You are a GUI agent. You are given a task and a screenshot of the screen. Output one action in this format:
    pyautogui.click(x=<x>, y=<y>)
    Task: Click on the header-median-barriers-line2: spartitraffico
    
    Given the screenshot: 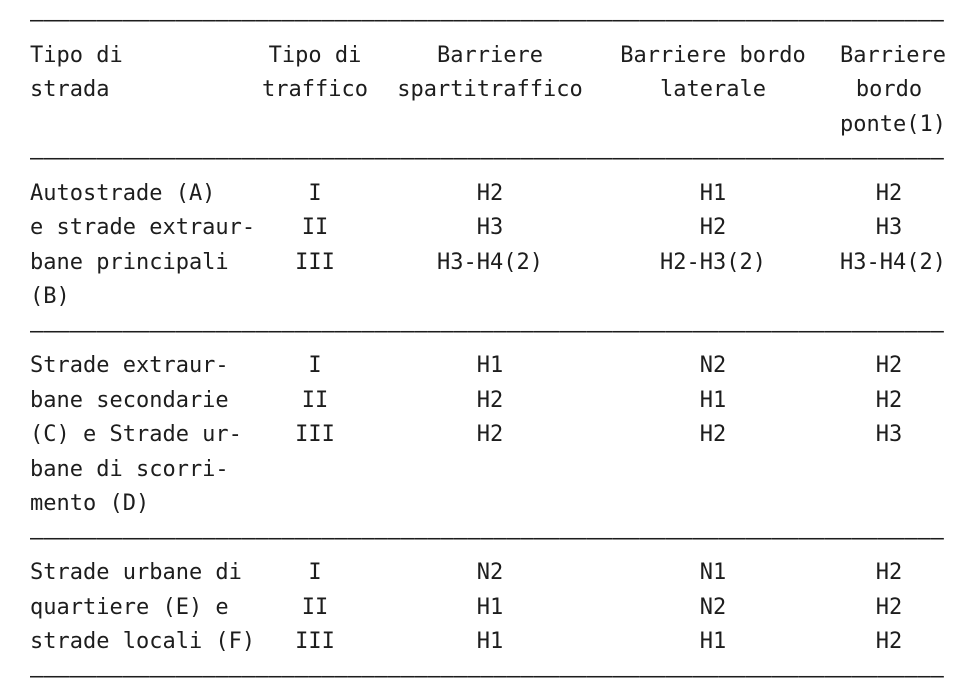 What is the action you would take?
    pyautogui.click(x=490, y=89)
    